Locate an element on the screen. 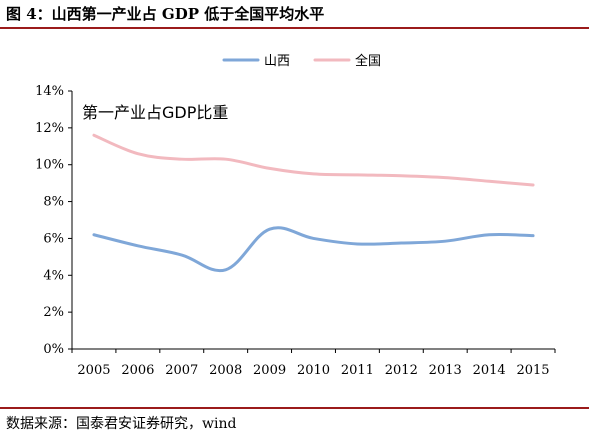 This screenshot has height=436, width=589. y-tick-label: 8% is located at coordinates (53, 202).